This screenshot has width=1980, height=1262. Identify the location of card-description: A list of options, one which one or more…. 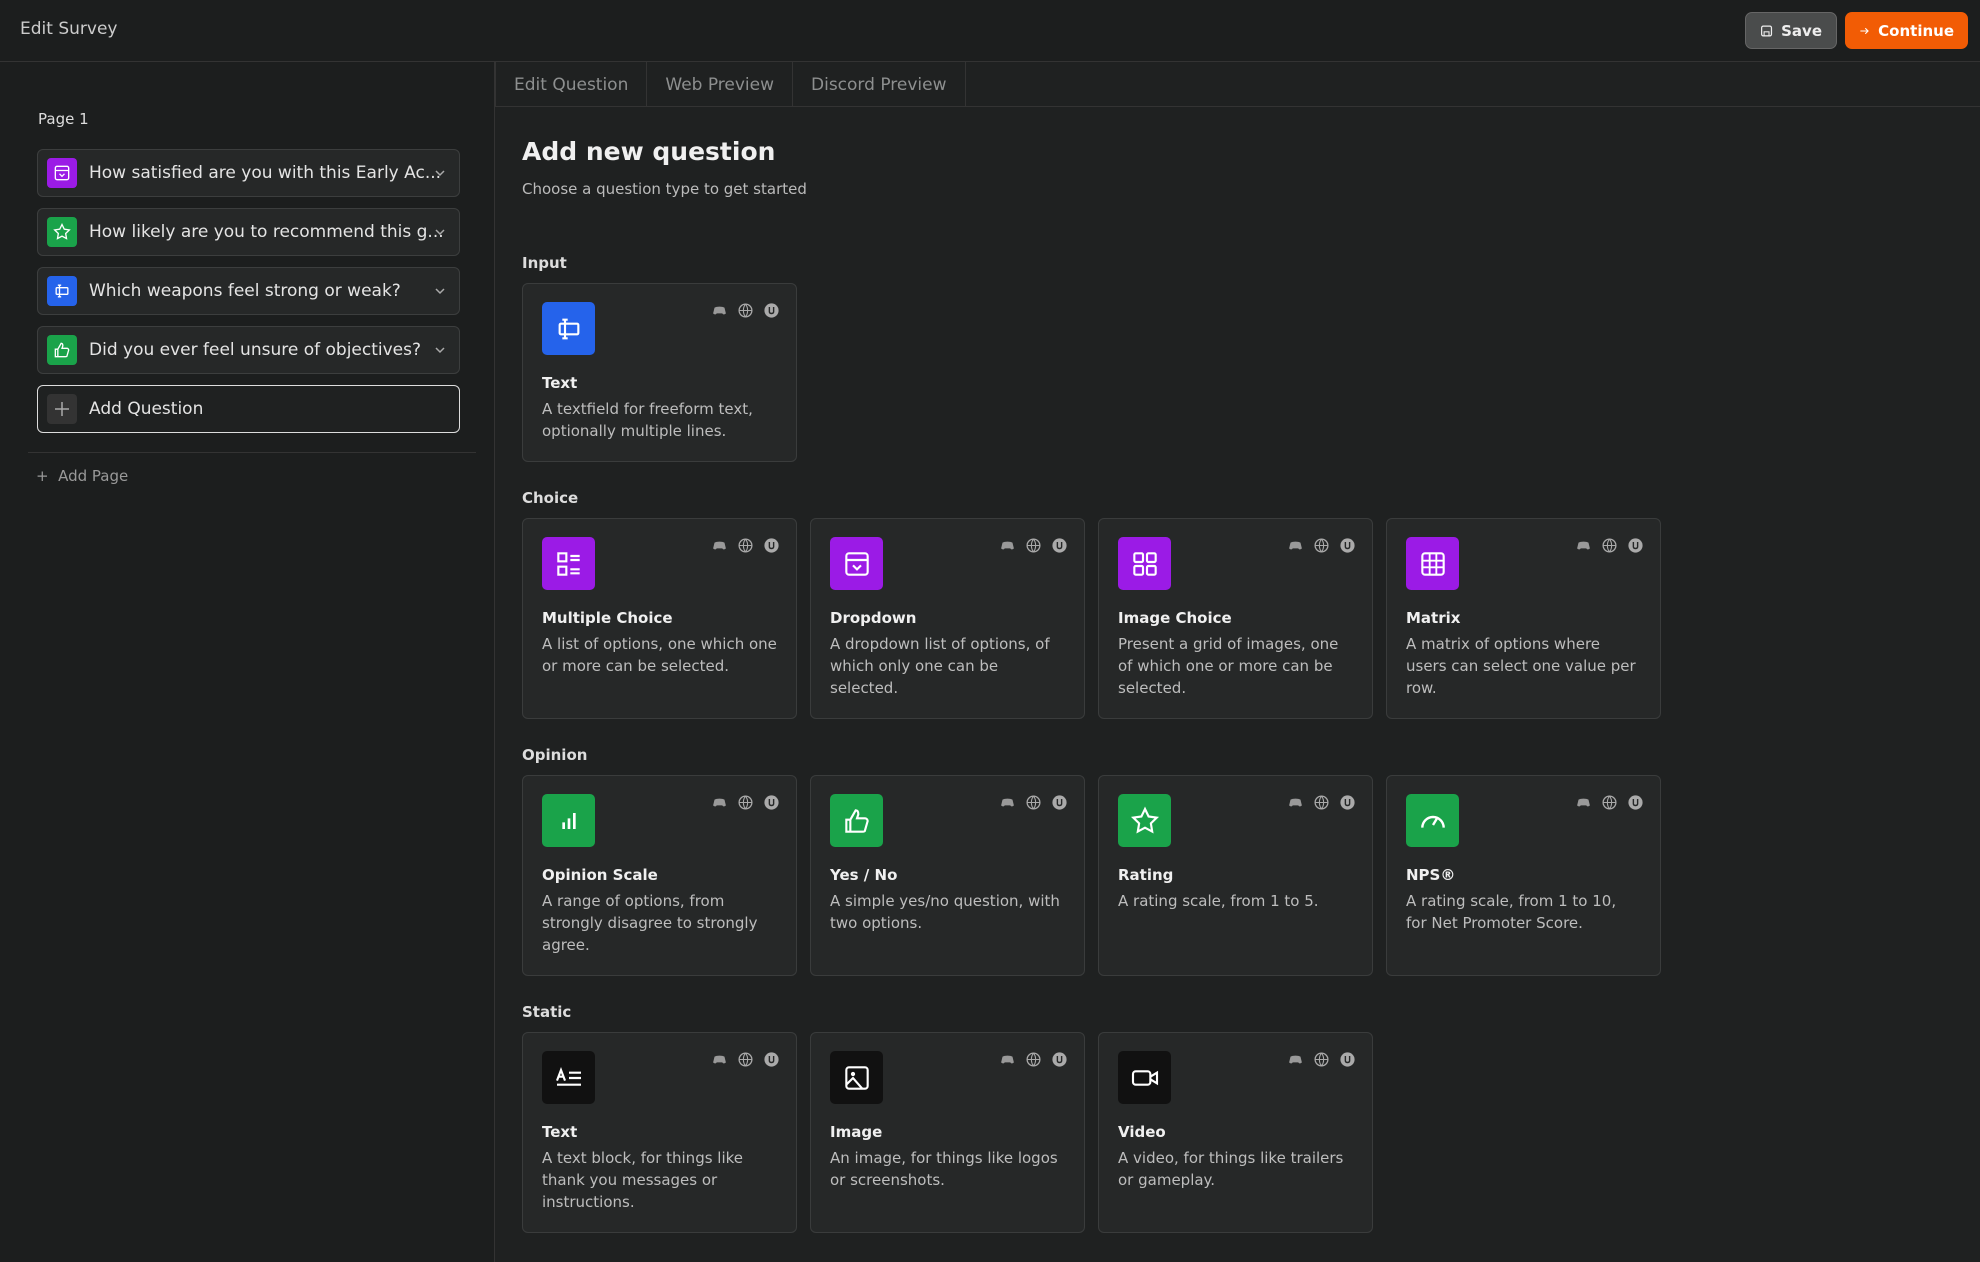
(659, 655).